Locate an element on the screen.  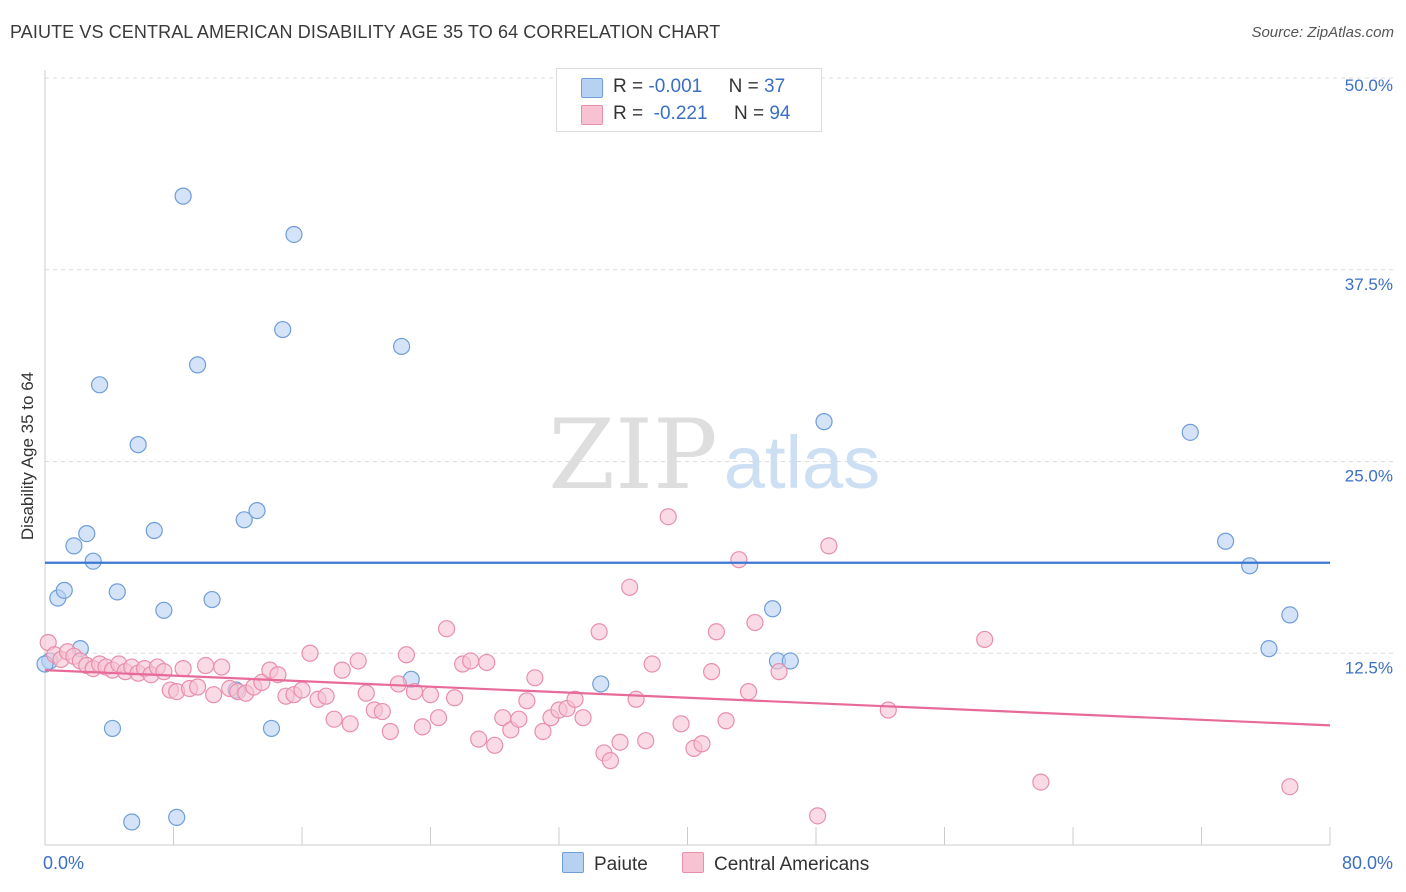
paiute-n-label: N = is located at coordinates (746, 86).